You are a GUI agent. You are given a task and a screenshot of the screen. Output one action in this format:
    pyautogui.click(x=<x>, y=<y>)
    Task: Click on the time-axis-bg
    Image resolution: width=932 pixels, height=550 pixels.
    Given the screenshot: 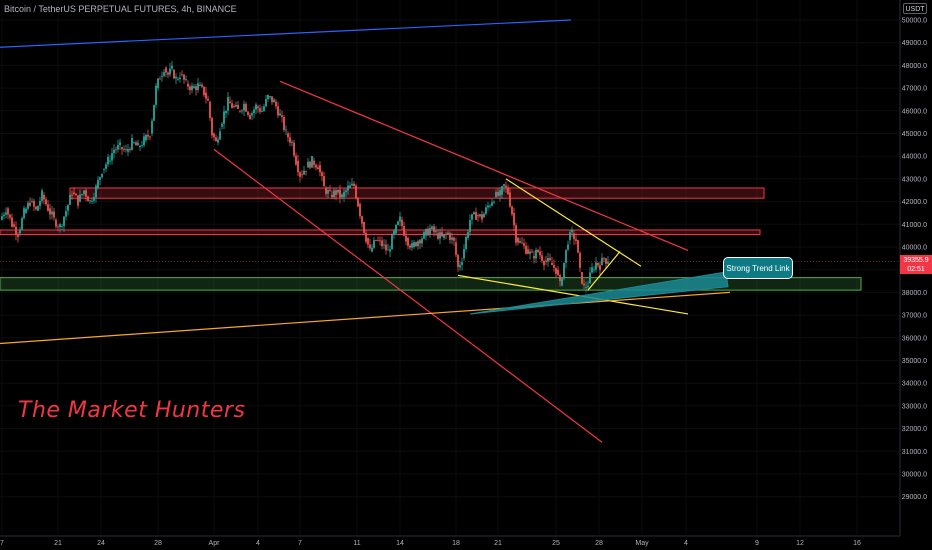 What is the action you would take?
    pyautogui.click(x=466, y=543)
    